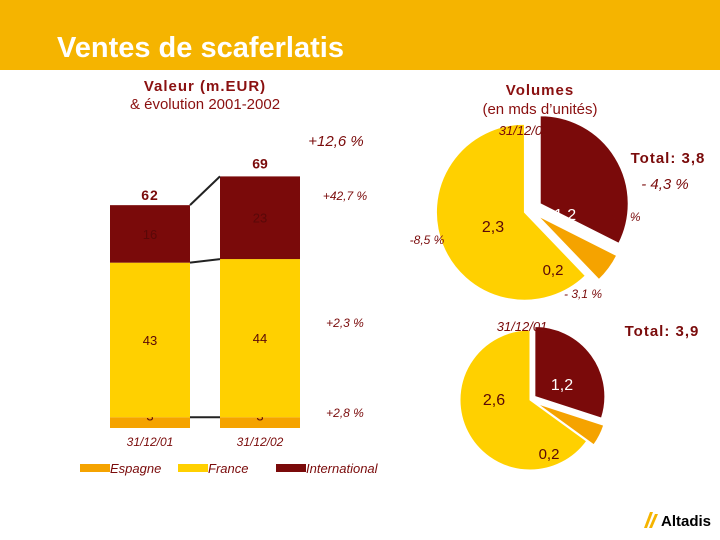  I want to click on change-label-france: +2,3 %, so click(345, 323).